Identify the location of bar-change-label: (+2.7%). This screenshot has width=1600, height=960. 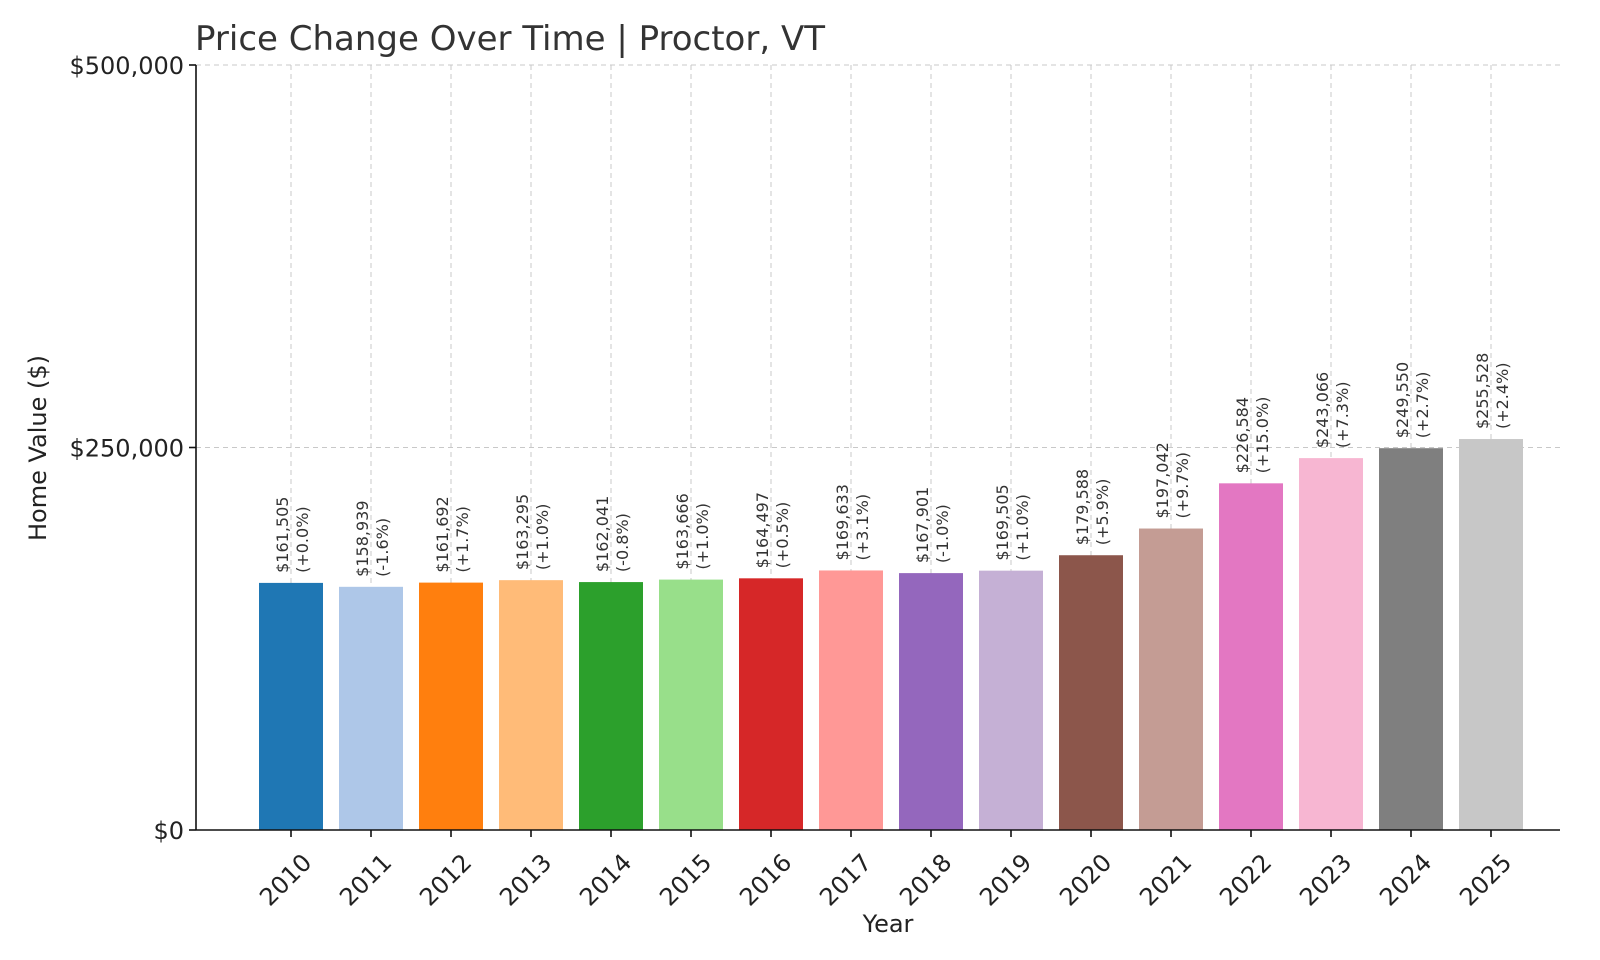
(1422, 405).